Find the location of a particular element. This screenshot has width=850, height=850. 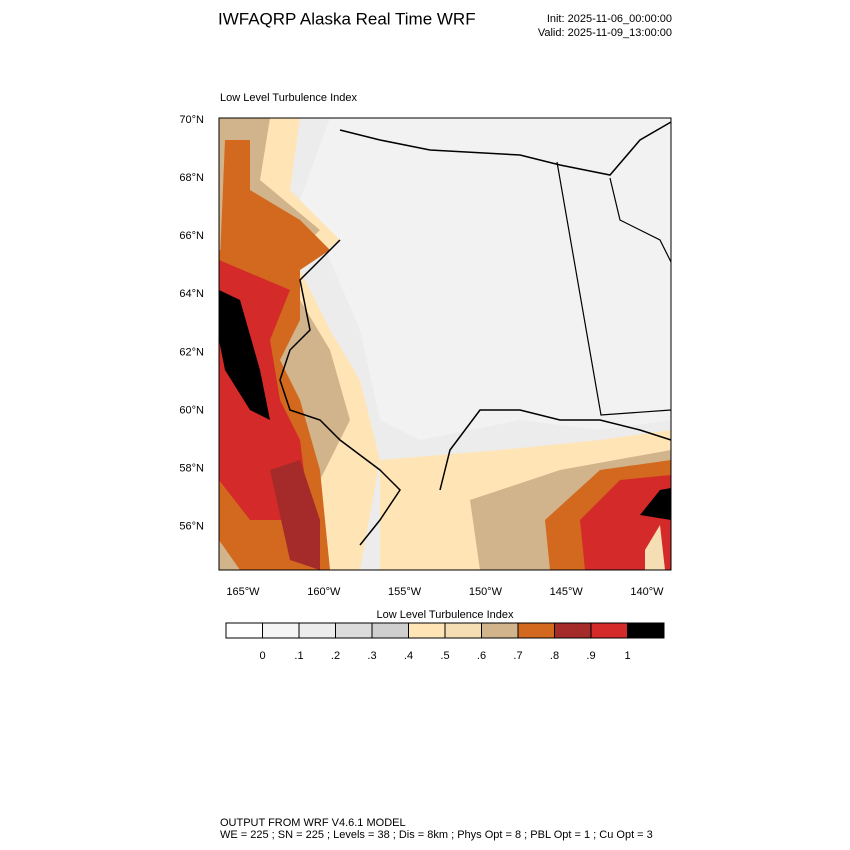

colorbar: 0 .1 .2 .3 .4 .5 .6 .7 .8 .9 1 is located at coordinates (445, 642).